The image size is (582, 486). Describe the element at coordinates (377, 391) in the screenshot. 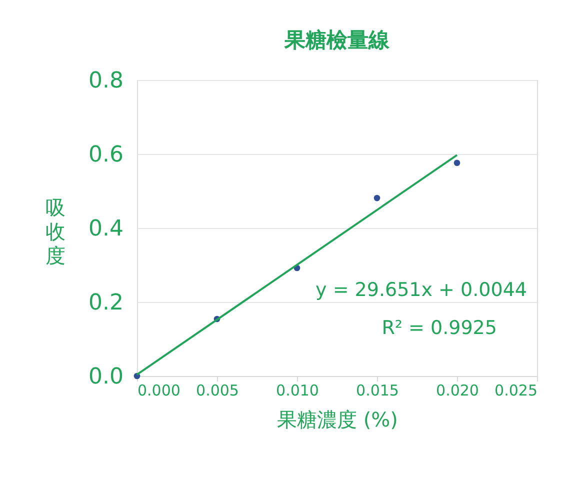

I see `x-tick-label: 0.015` at that location.